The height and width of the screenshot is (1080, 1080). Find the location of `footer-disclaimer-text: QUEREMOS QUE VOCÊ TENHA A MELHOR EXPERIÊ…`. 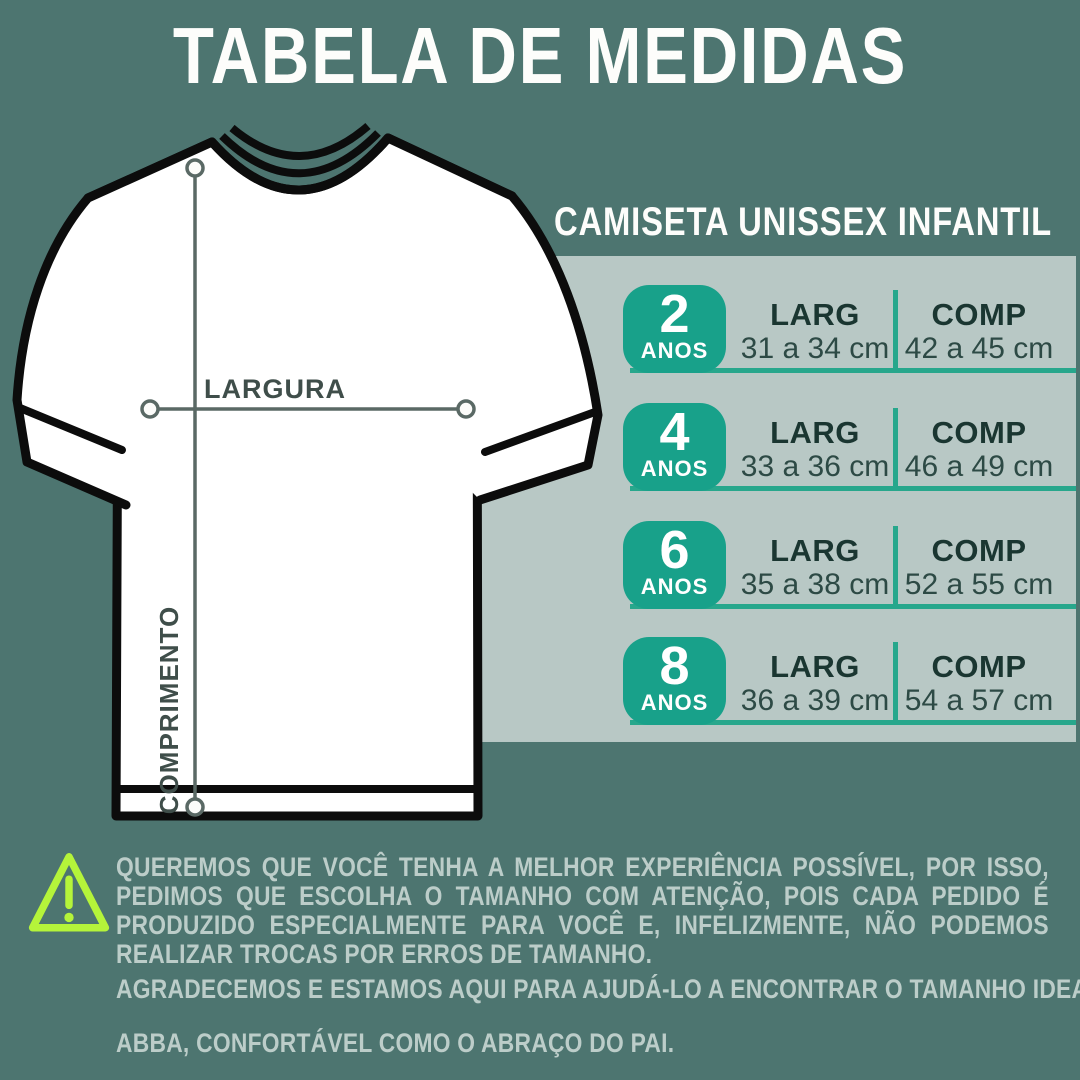

footer-disclaimer-text: QUEREMOS QUE VOCÊ TENHA A MELHOR EXPERIÊ… is located at coordinates (582, 910).